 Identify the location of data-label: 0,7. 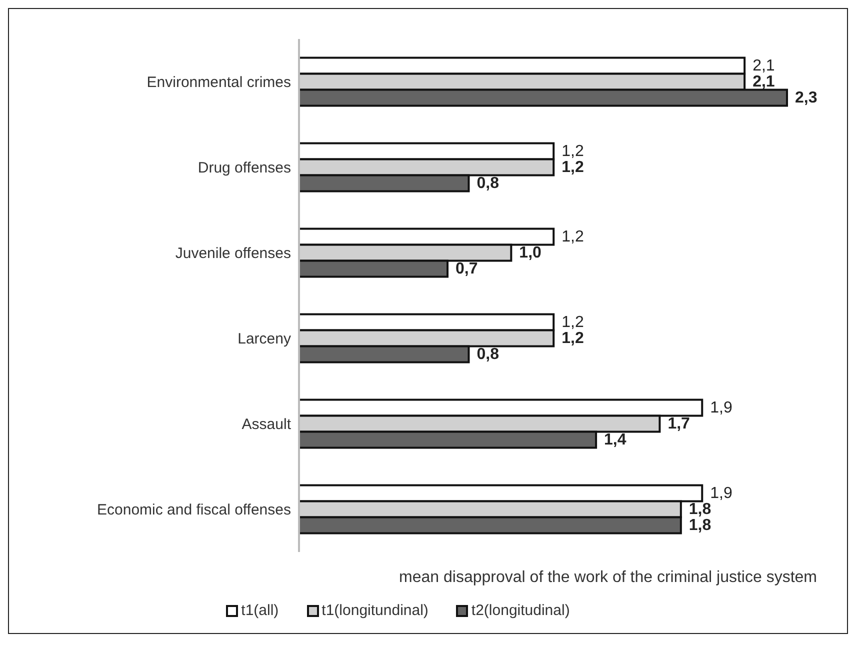
(467, 269).